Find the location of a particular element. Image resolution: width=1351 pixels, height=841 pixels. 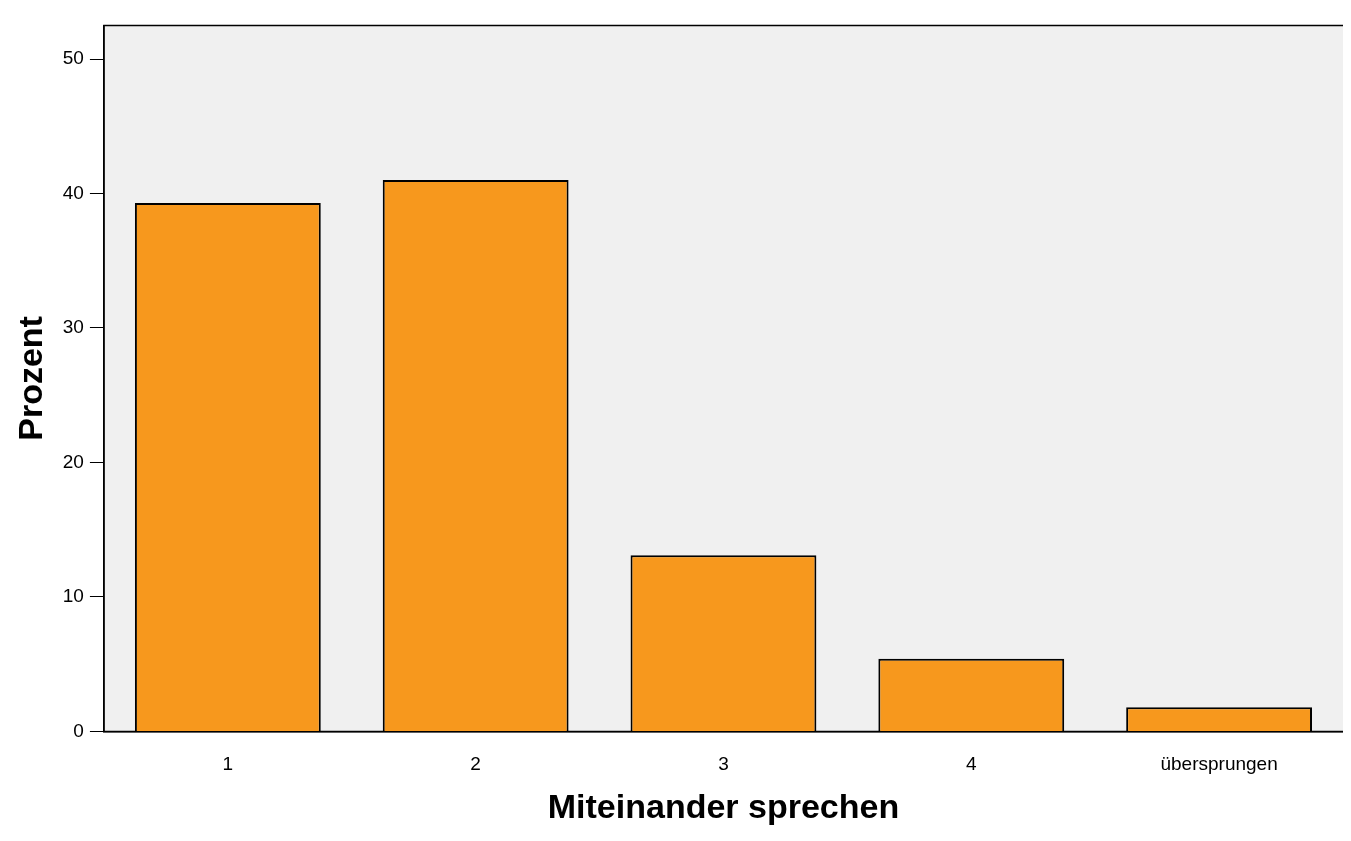

y-tick-label: 20 is located at coordinates (73, 461).